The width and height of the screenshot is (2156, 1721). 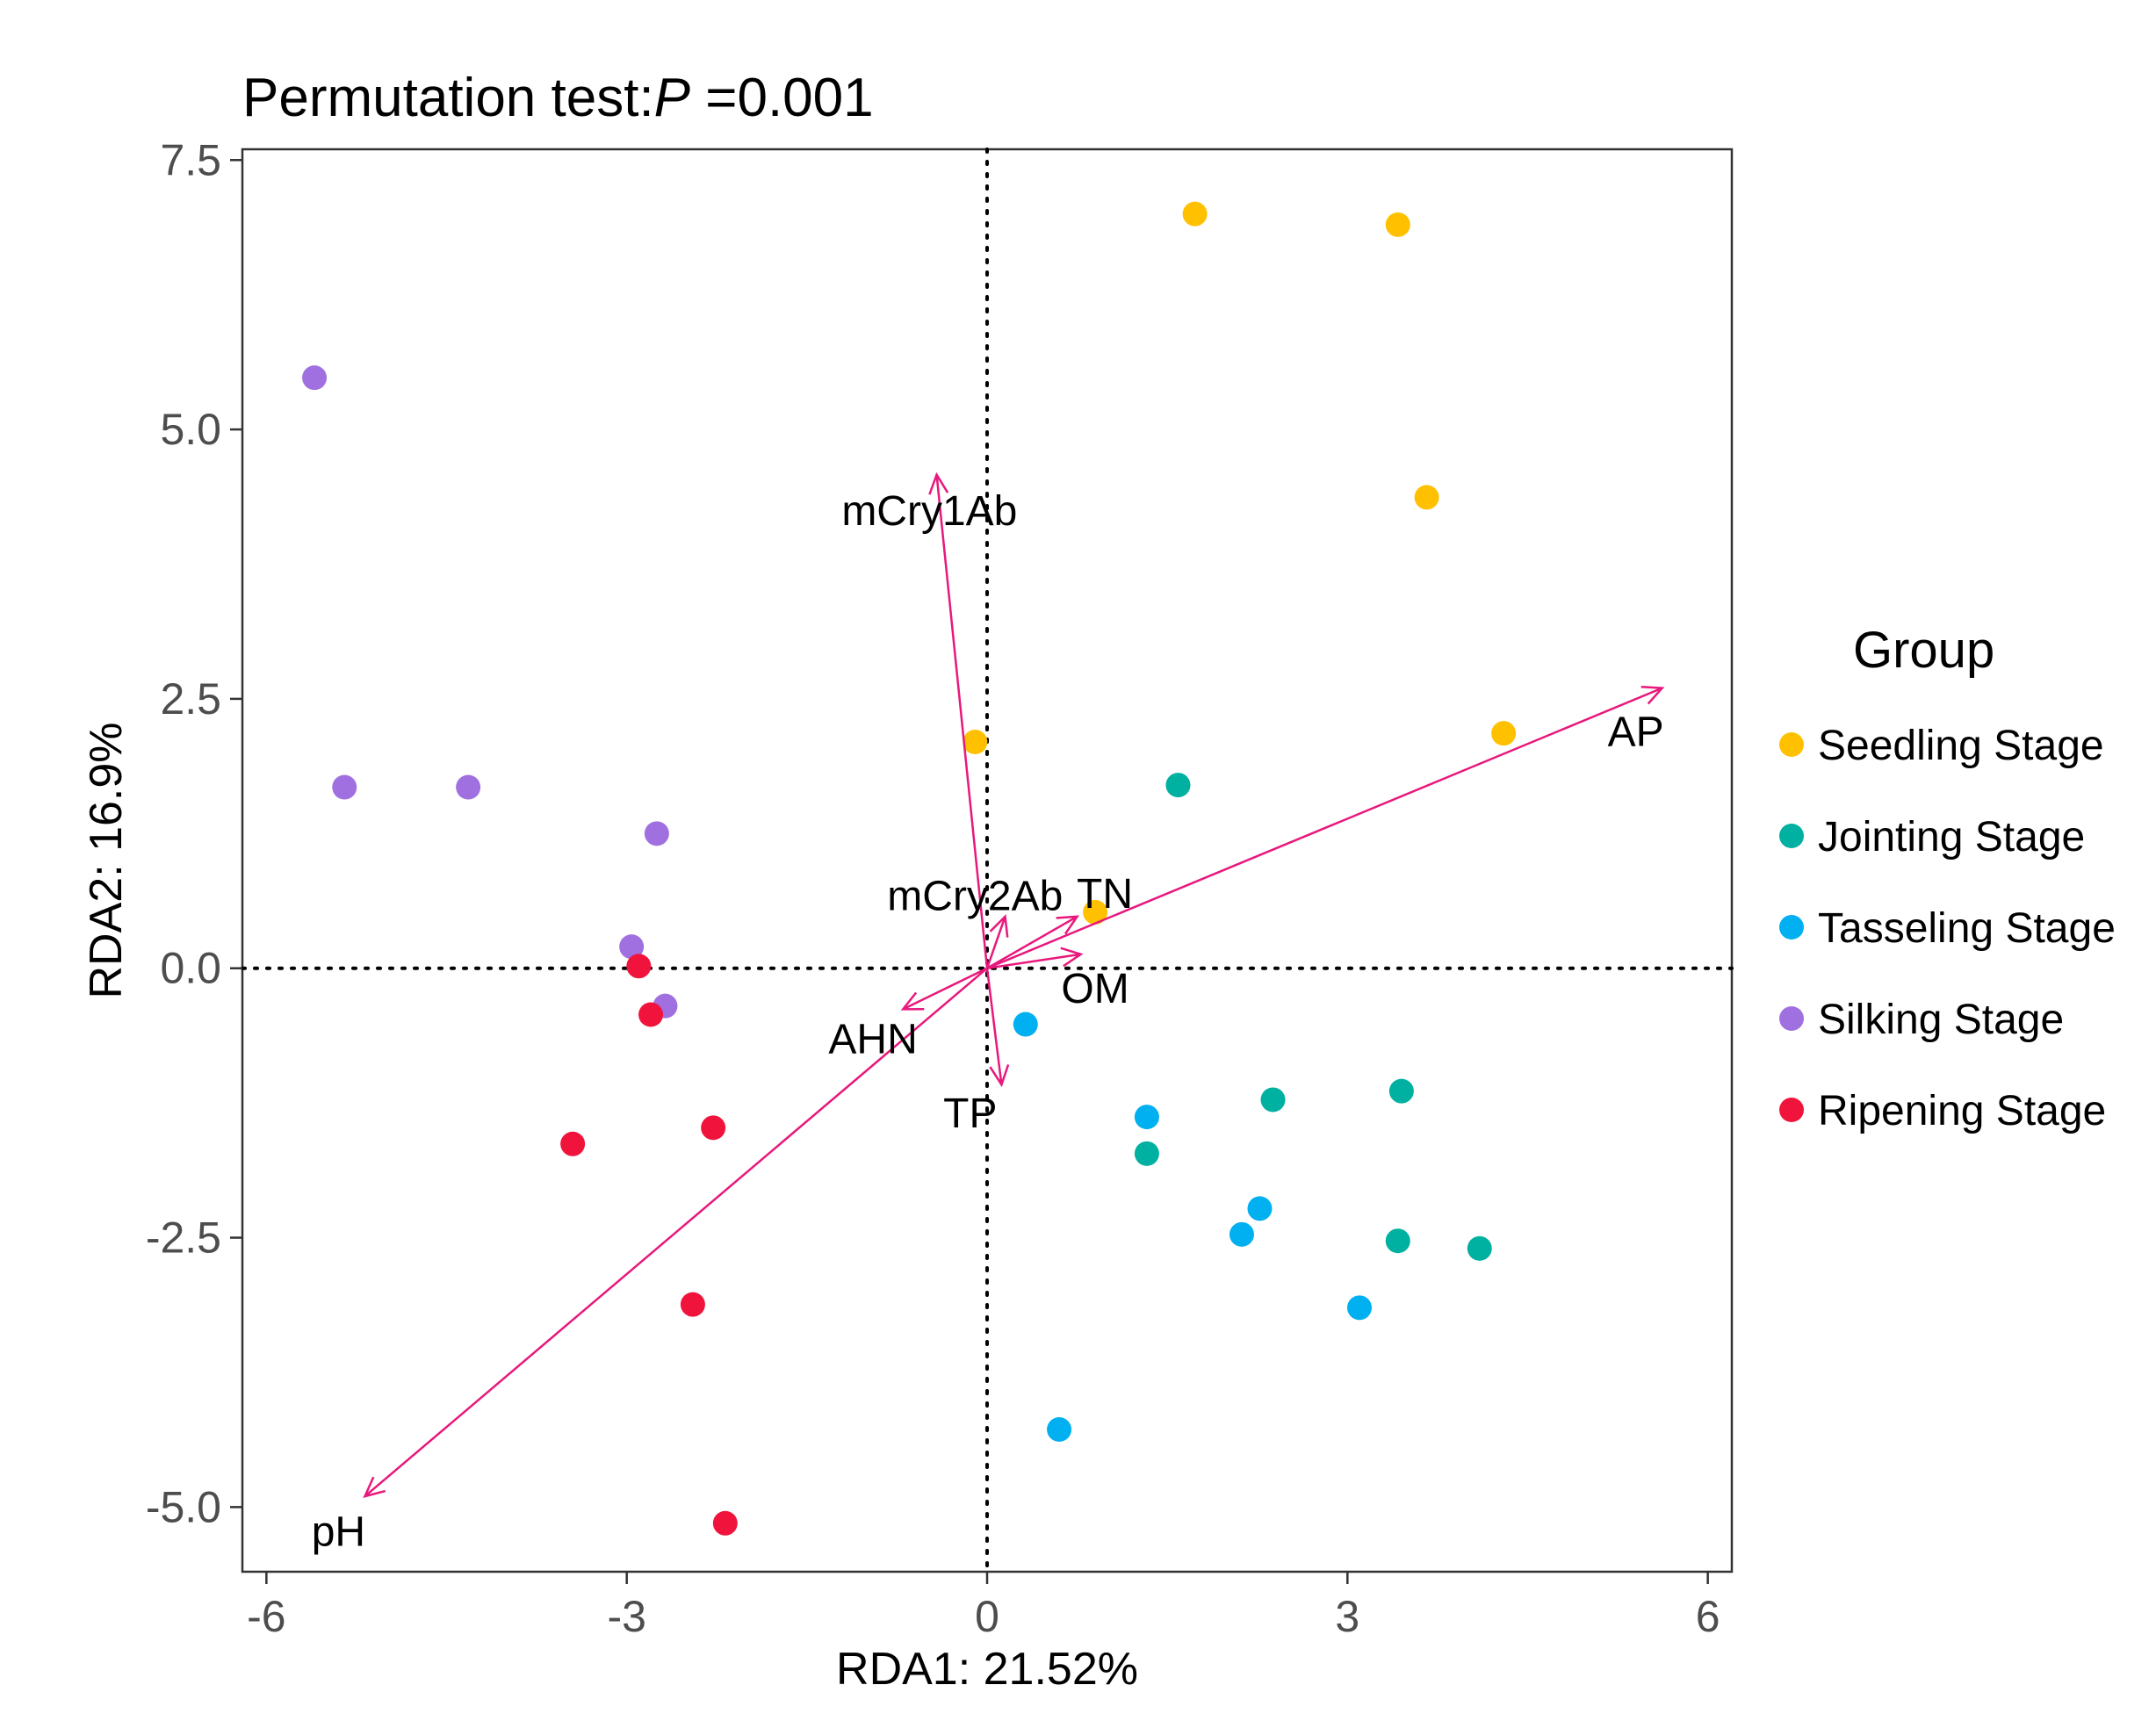 I want to click on x-axis-title: RDA1: 21.52%, so click(x=987, y=1669).